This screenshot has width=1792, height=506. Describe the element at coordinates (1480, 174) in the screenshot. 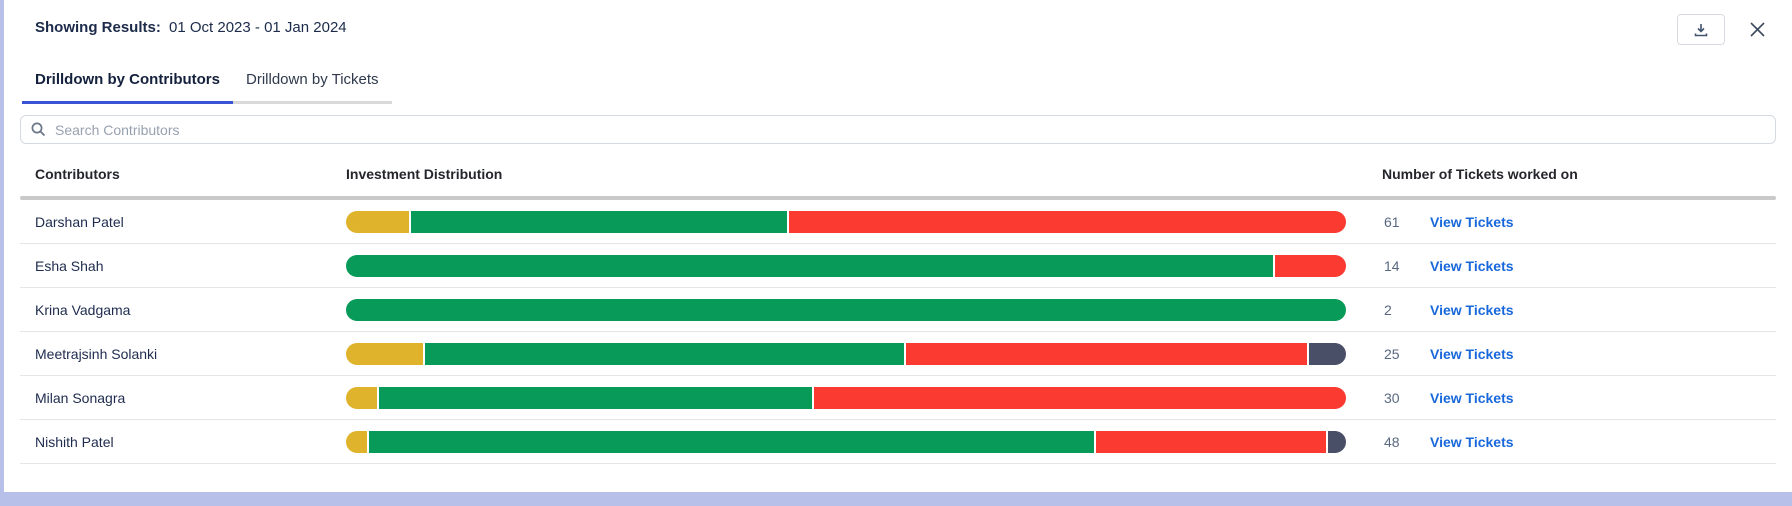

I see `column-header-tickets-worked-on: Number of Tickets worked on` at that location.